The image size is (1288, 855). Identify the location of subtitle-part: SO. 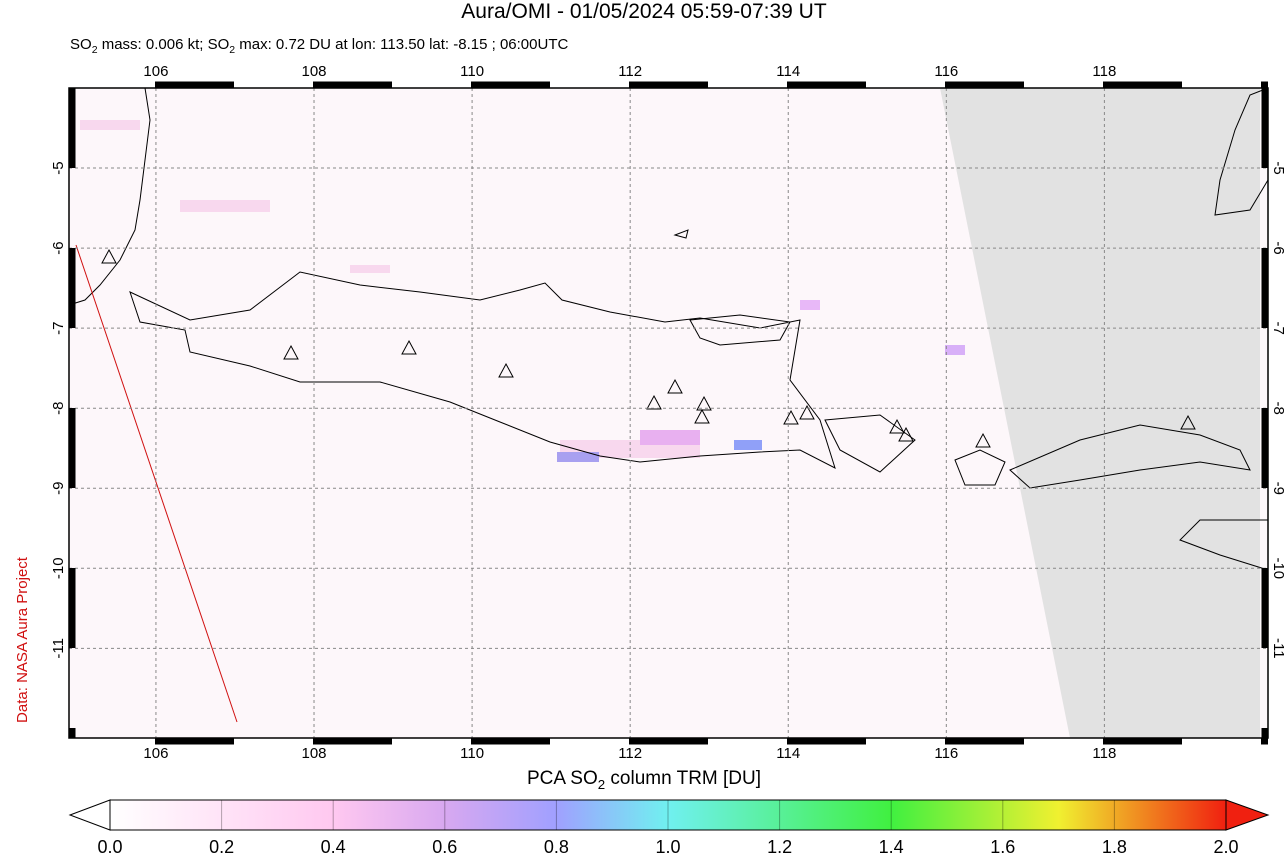
(81, 44).